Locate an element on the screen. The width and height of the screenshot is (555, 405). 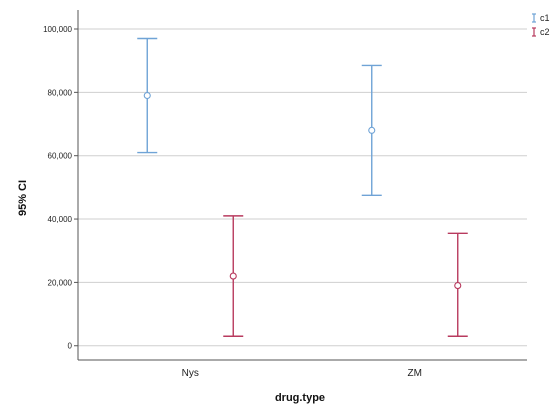
legend-label: c2 is located at coordinates (545, 32).